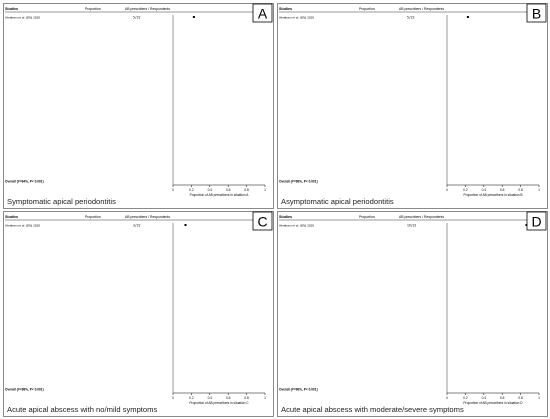 Image resolution: width=550 pixels, height=419 pixels. What do you see at coordinates (61, 201) in the screenshot?
I see `panel-caption: Symptomatic apical periodontitis` at bounding box center [61, 201].